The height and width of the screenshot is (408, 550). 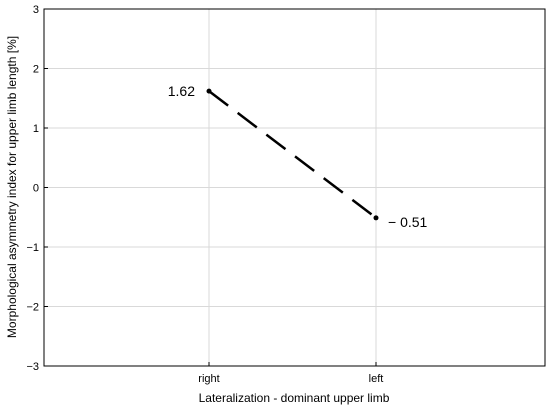 I want to click on data-label-left: − 0.51, so click(x=408, y=222).